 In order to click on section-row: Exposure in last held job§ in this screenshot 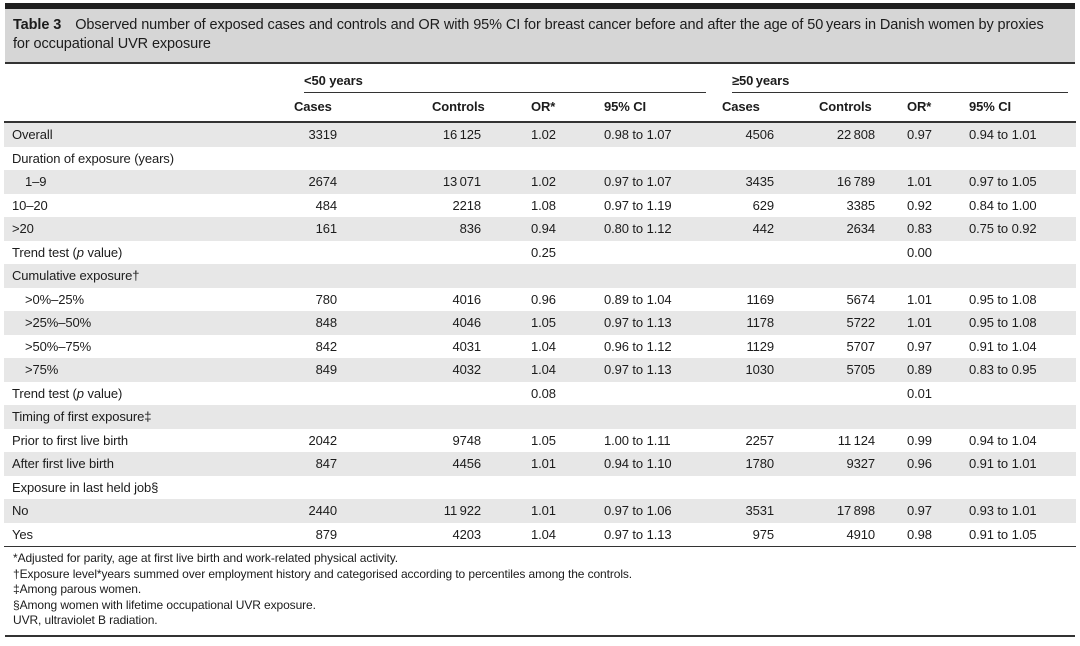, I will do `click(540, 488)`.